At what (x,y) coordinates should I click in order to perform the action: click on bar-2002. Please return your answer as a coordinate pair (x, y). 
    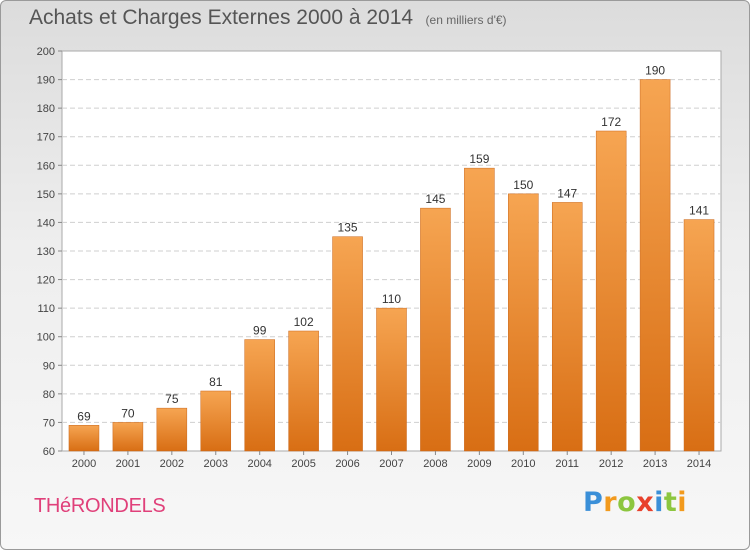
    Looking at the image, I should click on (172, 429).